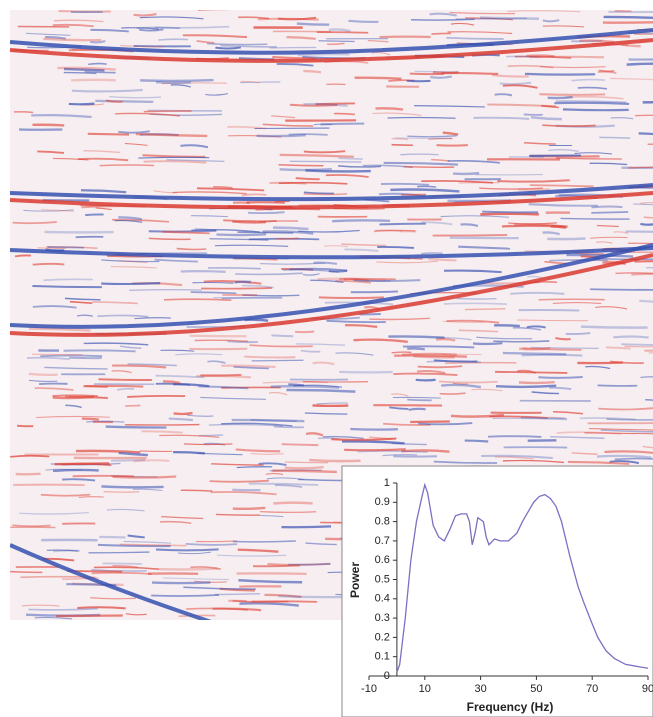 This screenshot has height=717, width=653. Describe the element at coordinates (382, 579) in the screenshot. I see `y-tick-label: 0.5` at that location.